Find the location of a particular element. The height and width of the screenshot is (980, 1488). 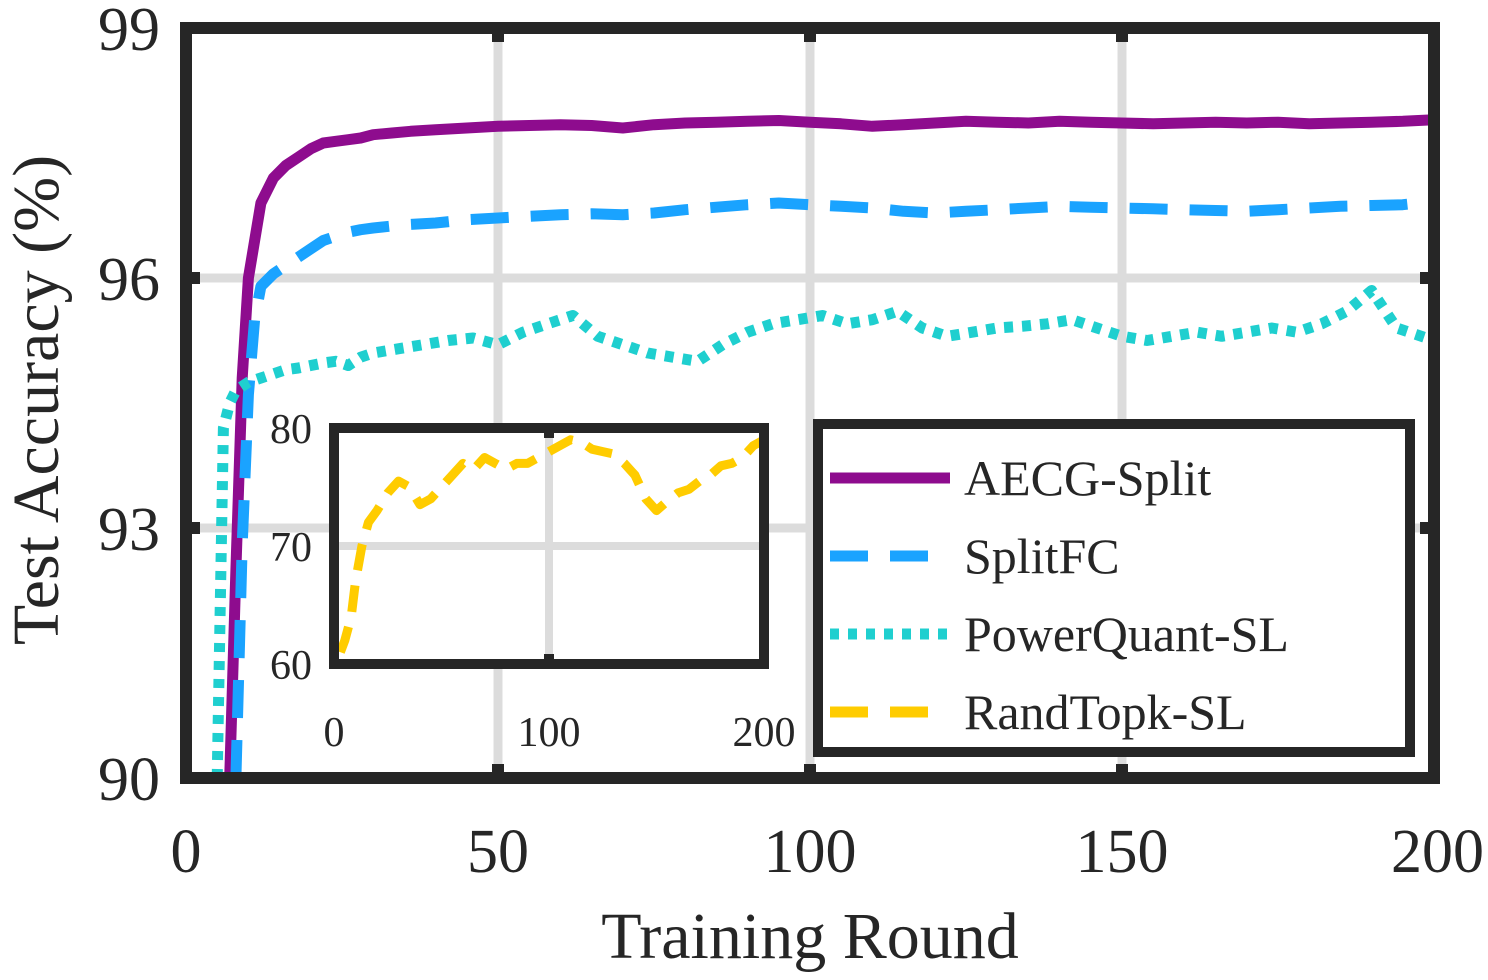

x-tick-label: 50 is located at coordinates (498, 852).